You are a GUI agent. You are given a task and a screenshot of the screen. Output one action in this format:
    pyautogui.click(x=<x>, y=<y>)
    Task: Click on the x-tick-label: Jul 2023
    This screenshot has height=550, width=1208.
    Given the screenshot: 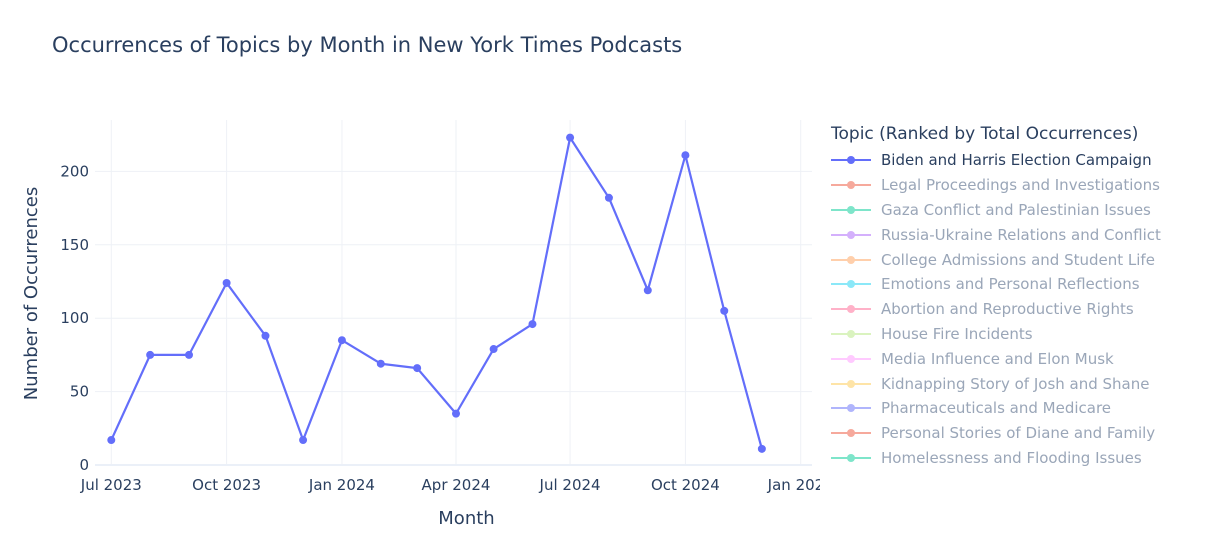 What is the action you would take?
    pyautogui.click(x=111, y=485)
    